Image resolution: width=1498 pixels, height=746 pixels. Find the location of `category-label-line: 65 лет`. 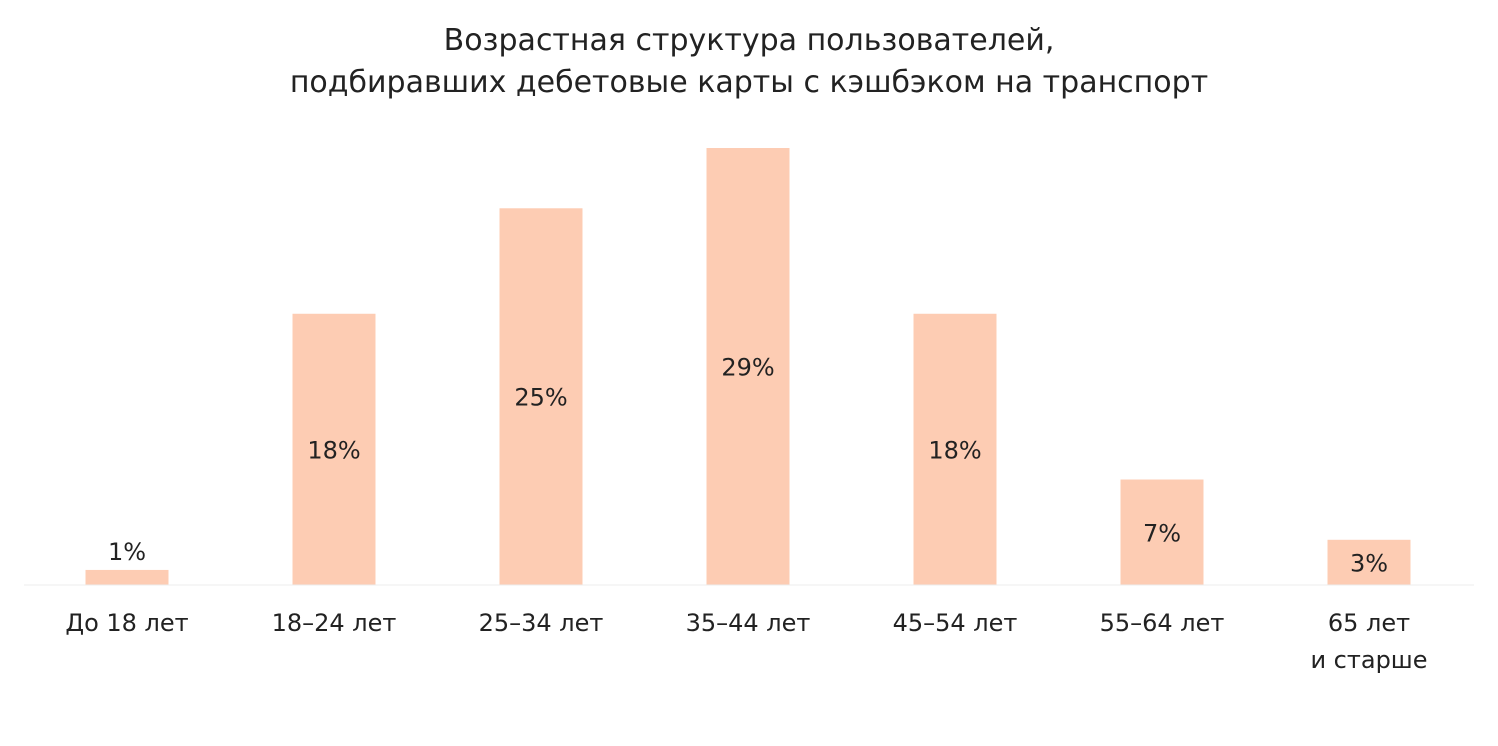

category-label-line: 65 лет is located at coordinates (1369, 623).